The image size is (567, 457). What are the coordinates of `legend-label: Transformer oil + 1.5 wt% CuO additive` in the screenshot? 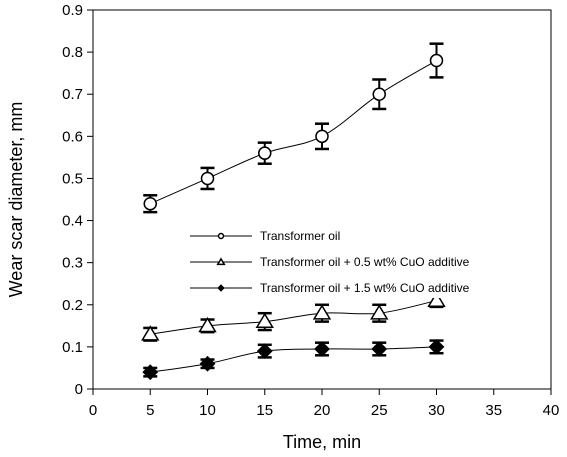 It's located at (365, 288).